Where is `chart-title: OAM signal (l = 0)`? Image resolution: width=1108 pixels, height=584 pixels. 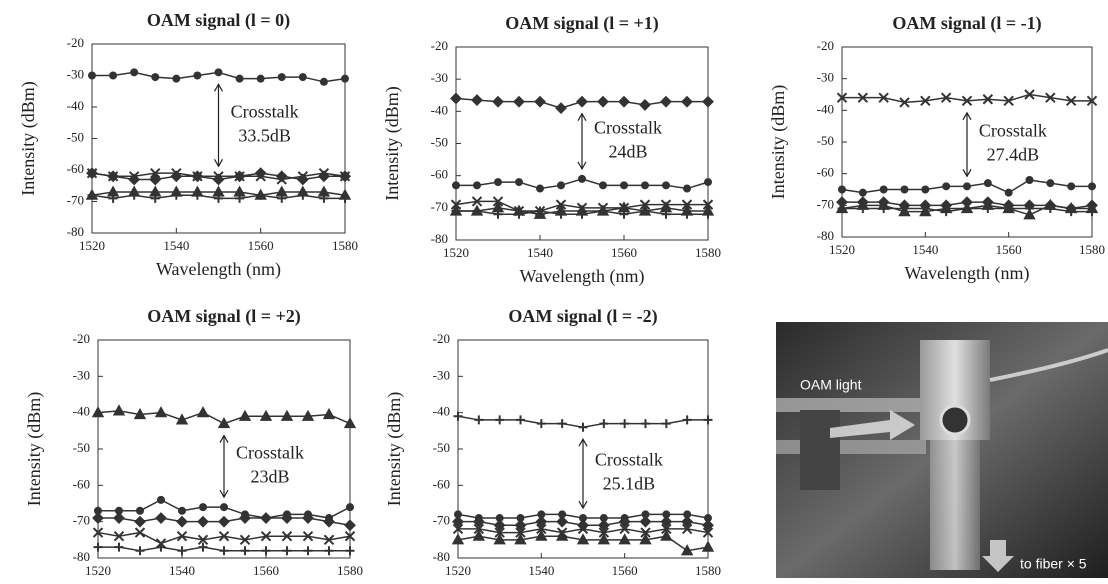
chart-title: OAM signal (l = 0) is located at coordinates (218, 20).